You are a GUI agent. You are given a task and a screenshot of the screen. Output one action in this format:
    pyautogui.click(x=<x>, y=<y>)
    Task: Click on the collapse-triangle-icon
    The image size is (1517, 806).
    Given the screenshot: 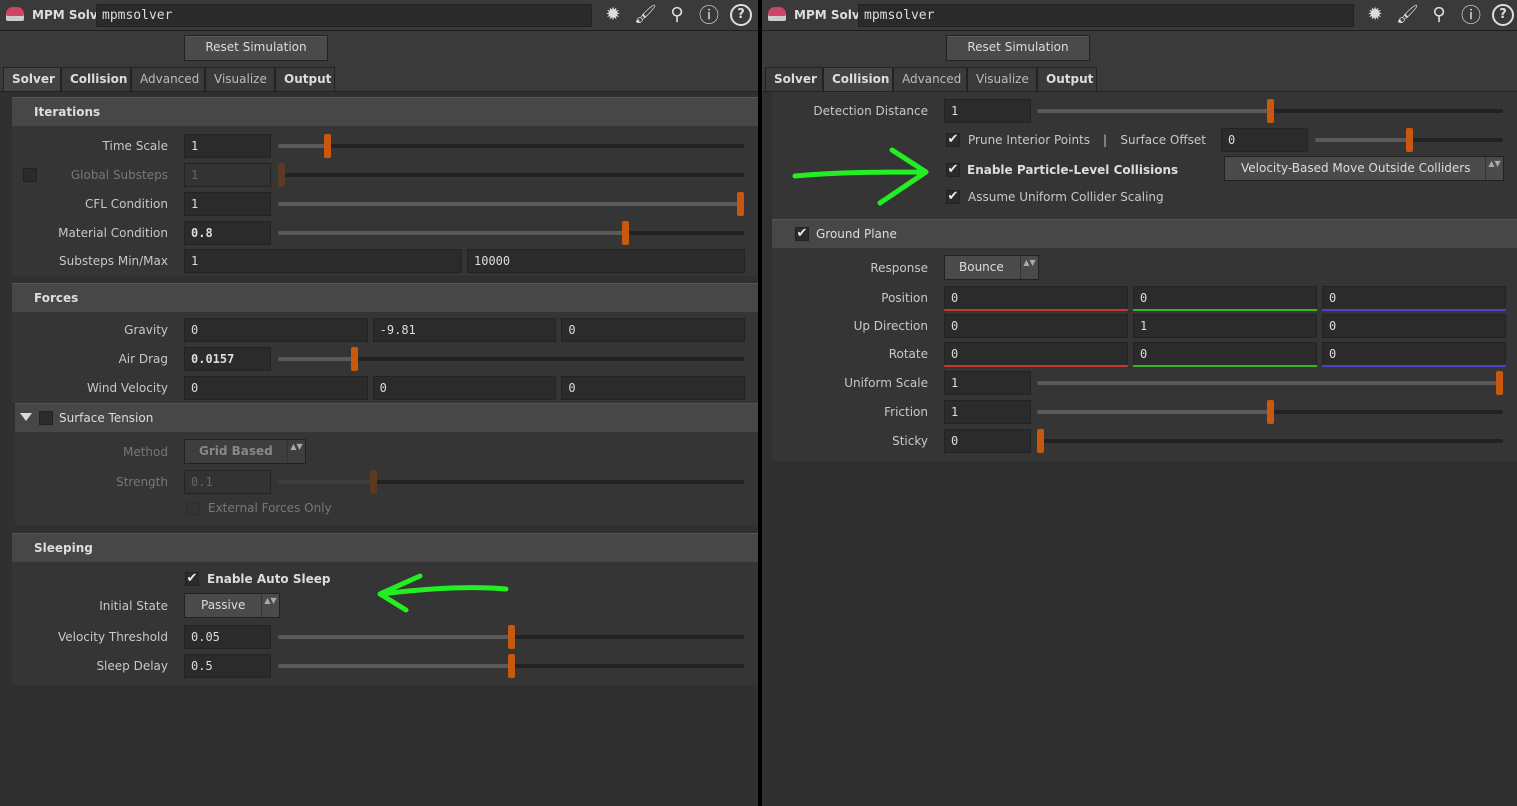 What is the action you would take?
    pyautogui.click(x=26, y=417)
    